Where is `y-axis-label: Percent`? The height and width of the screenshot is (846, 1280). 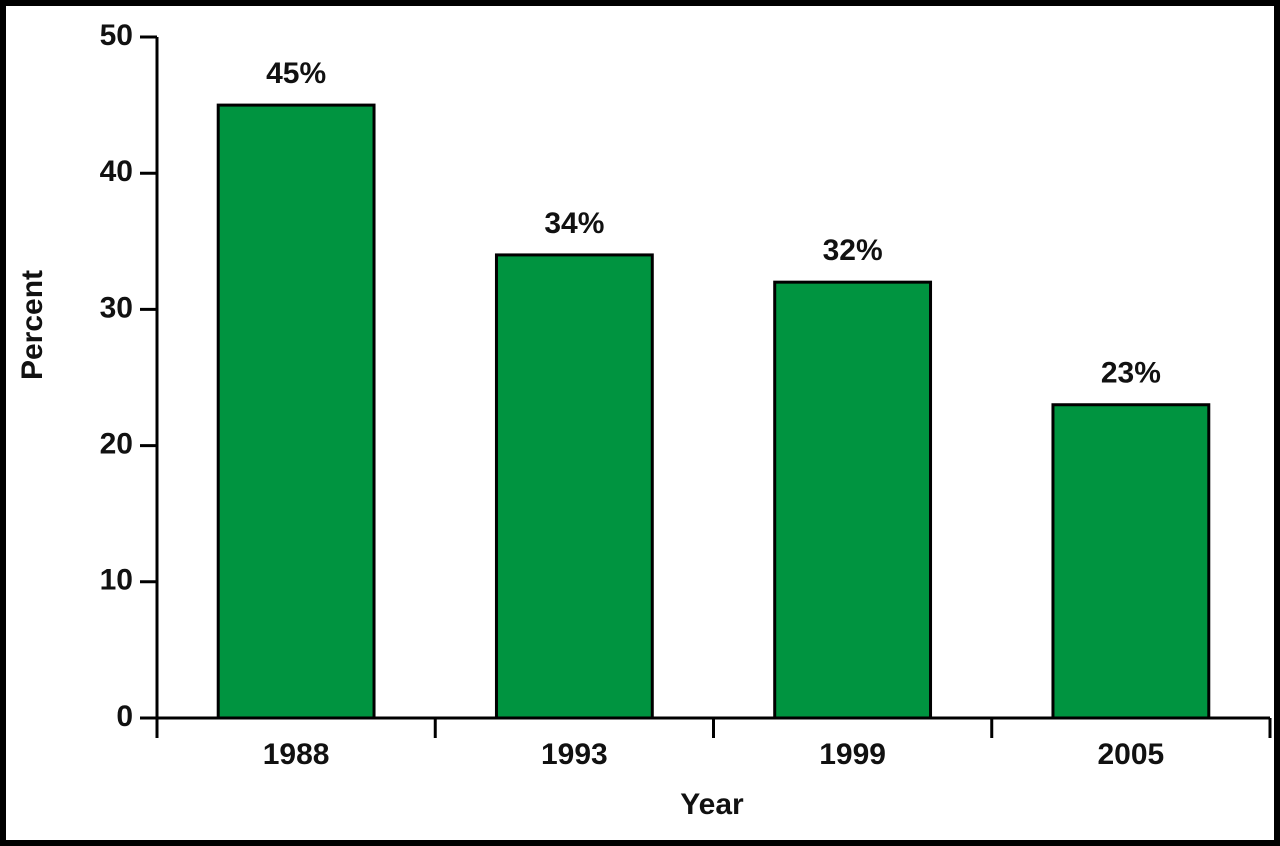
y-axis-label: Percent is located at coordinates (32, 325).